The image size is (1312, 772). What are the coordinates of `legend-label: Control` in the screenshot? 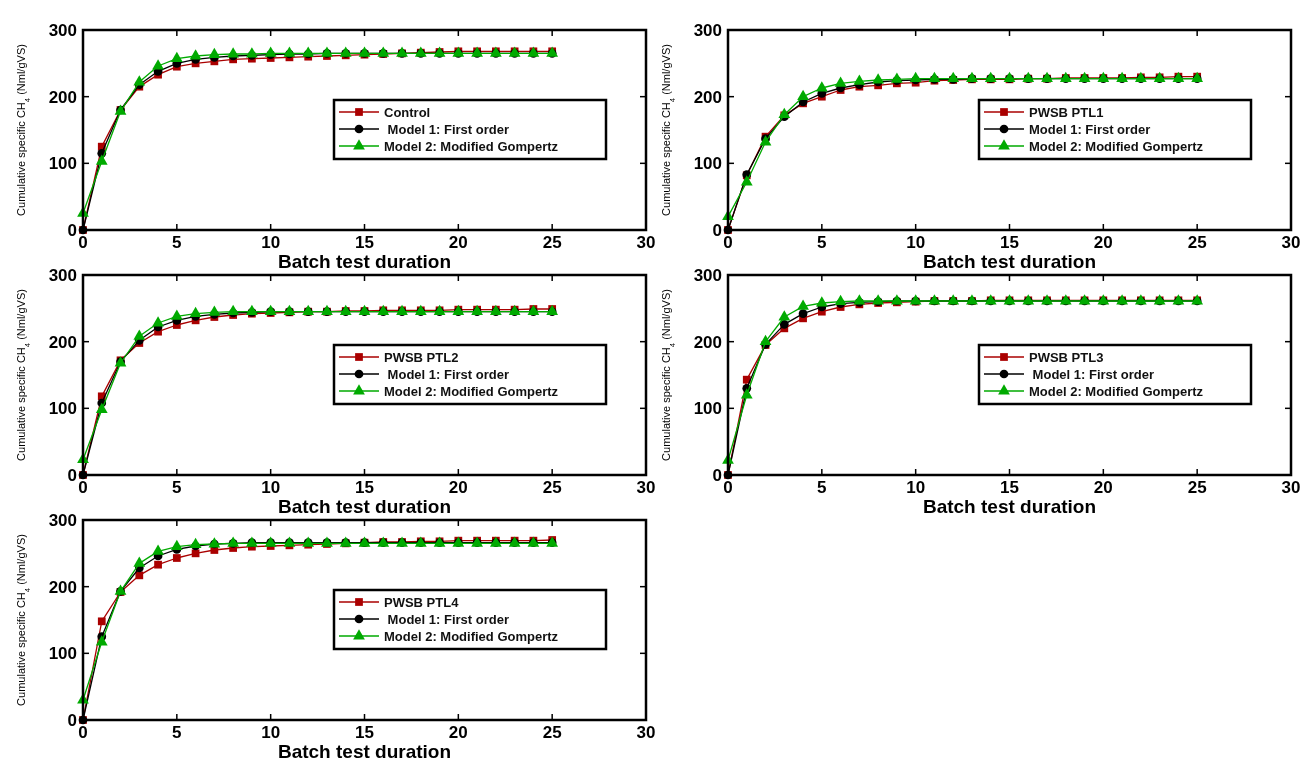 It's located at (407, 112).